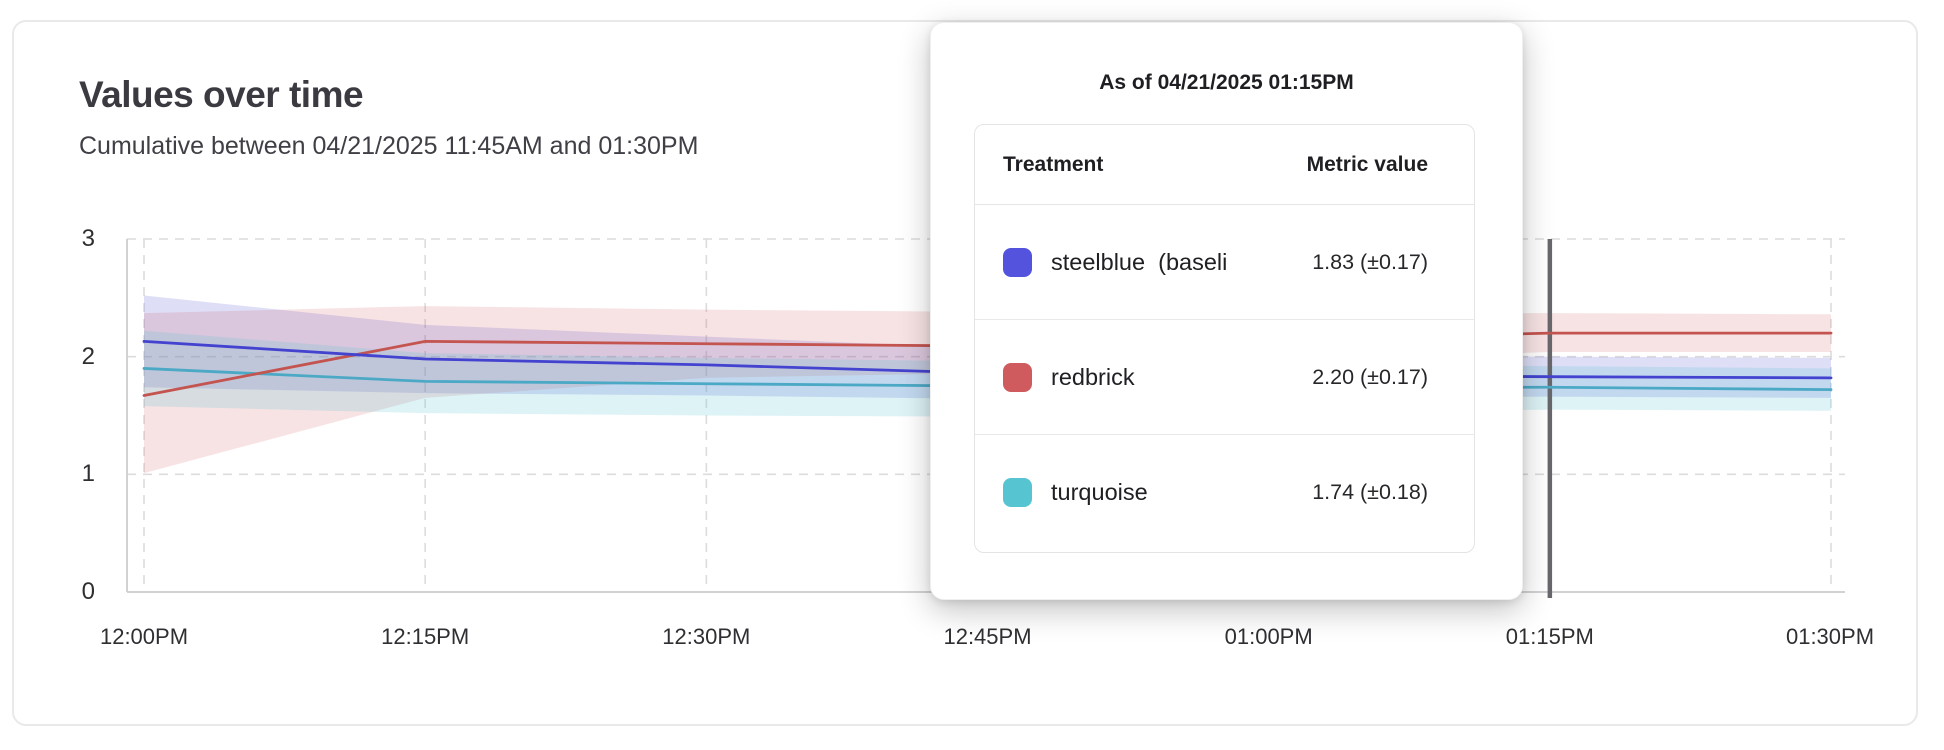 The height and width of the screenshot is (750, 1944). I want to click on x-tick-label-01:15PM: 01:15PM, so click(1549, 636).